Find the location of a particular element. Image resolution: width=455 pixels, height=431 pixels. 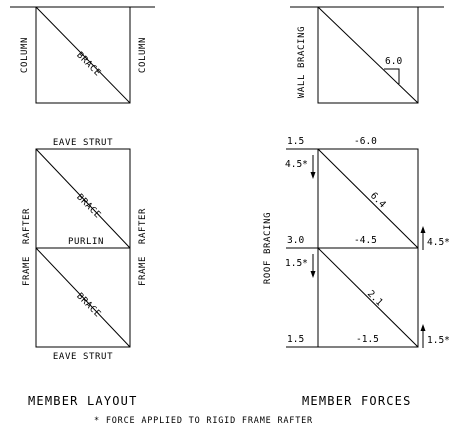

wall-layout-left-column-label: COLUMN is located at coordinates (25, 55).